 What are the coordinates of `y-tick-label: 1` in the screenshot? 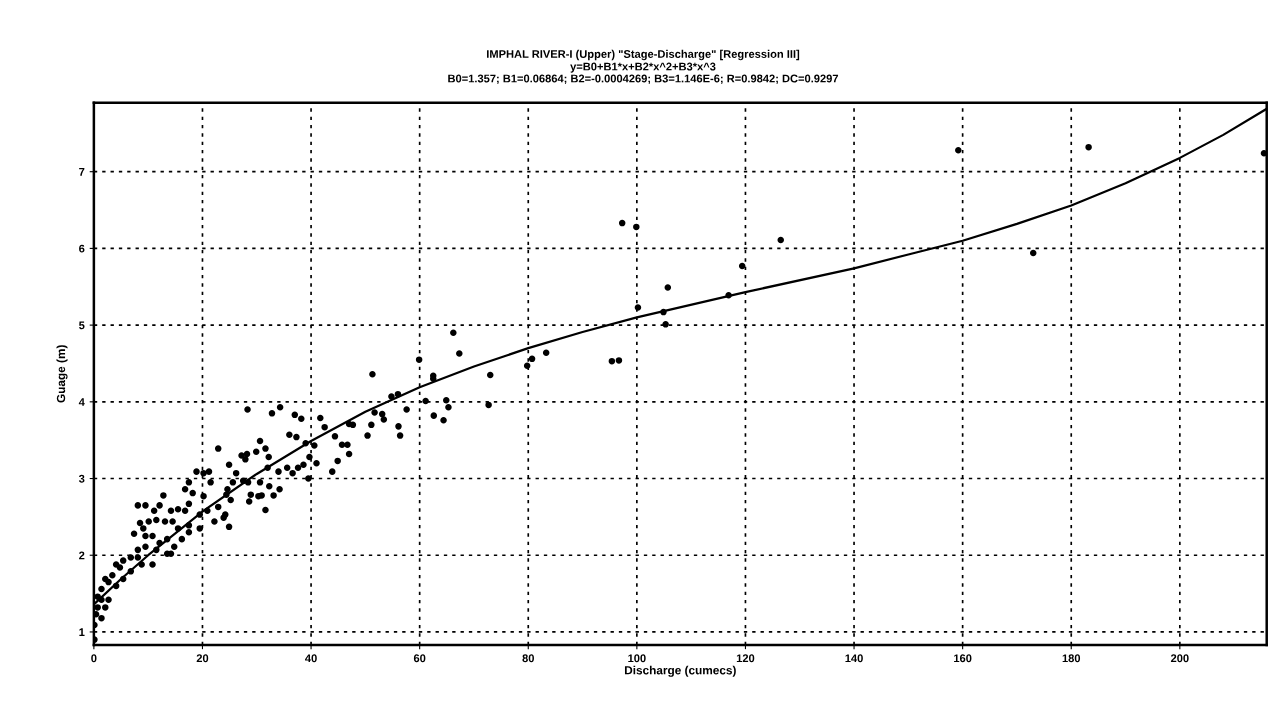 It's located at (82, 632).